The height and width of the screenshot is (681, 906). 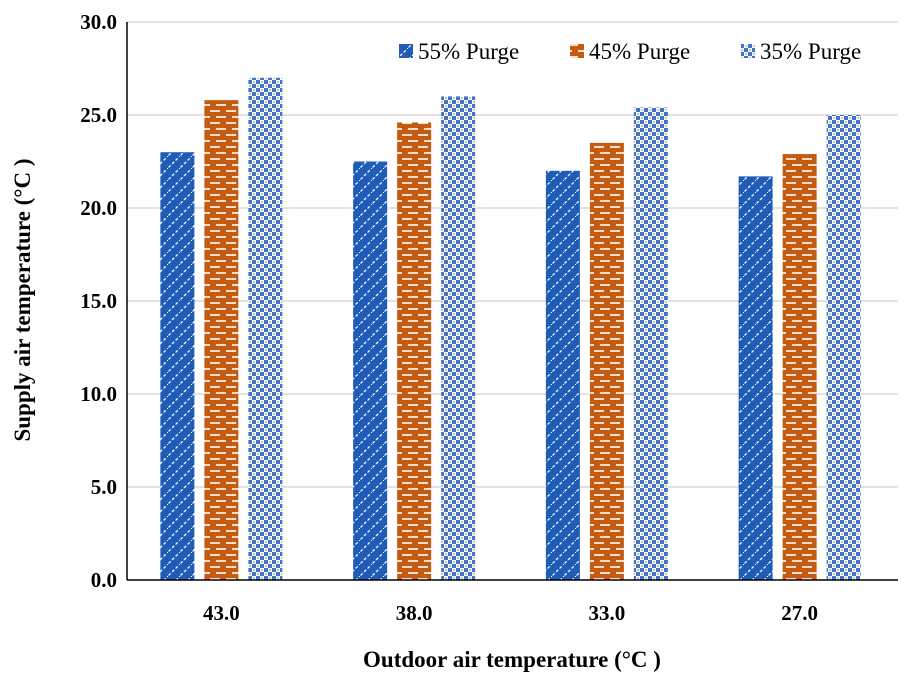 What do you see at coordinates (414, 613) in the screenshot?
I see `x-tick-label: 38.0` at bounding box center [414, 613].